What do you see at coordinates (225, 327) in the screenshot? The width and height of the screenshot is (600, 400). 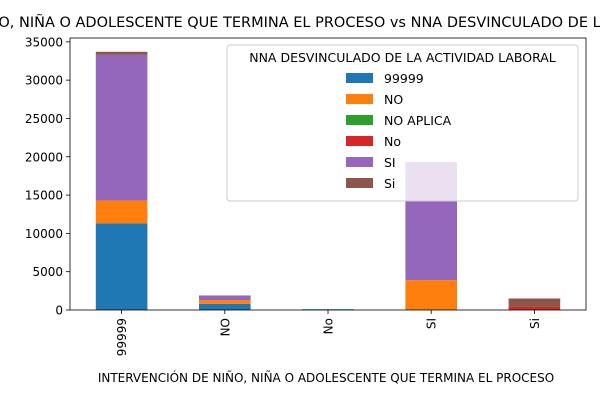 I see `x-tick-label: NO` at bounding box center [225, 327].